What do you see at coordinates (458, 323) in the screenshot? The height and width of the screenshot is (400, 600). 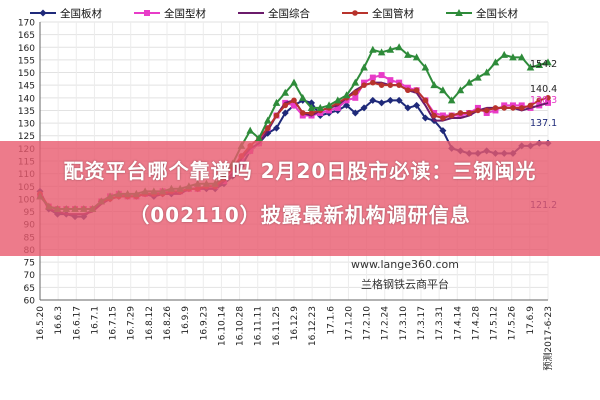 I see `x-tick-label: 17.4.14` at bounding box center [458, 323].